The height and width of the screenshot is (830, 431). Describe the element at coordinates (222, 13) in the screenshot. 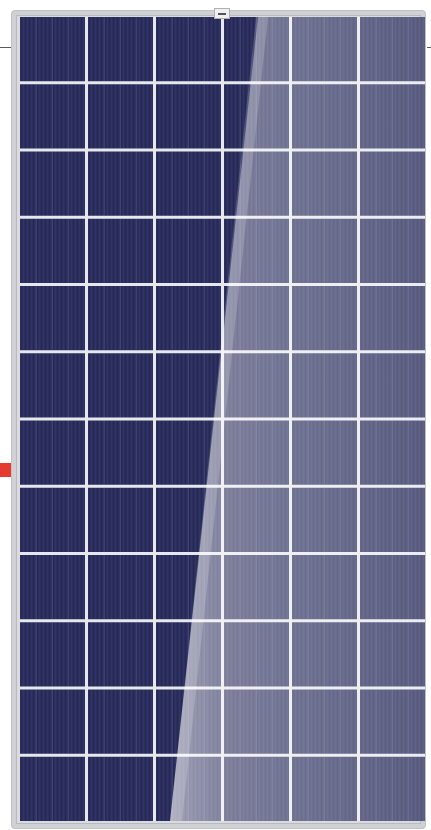

I see `junction-box-label` at that location.